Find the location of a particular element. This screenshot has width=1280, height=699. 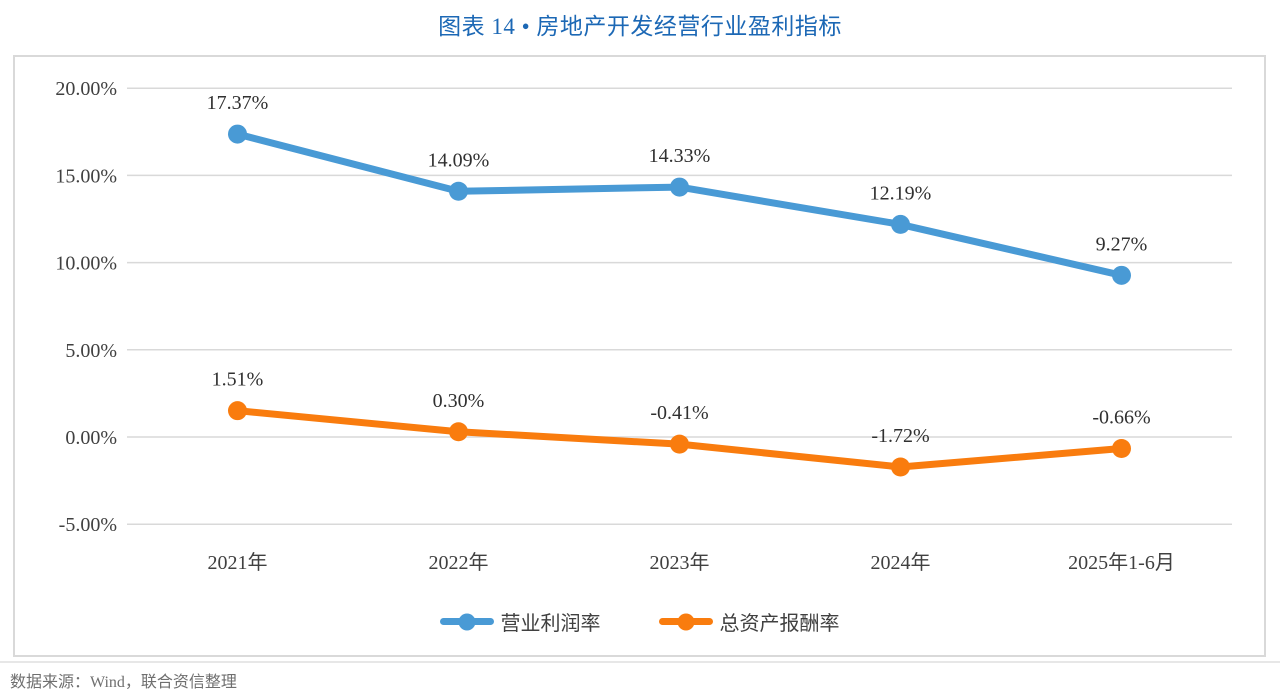

data-source-note: 数据来源：Wind，联合资信整理 is located at coordinates (640, 676).